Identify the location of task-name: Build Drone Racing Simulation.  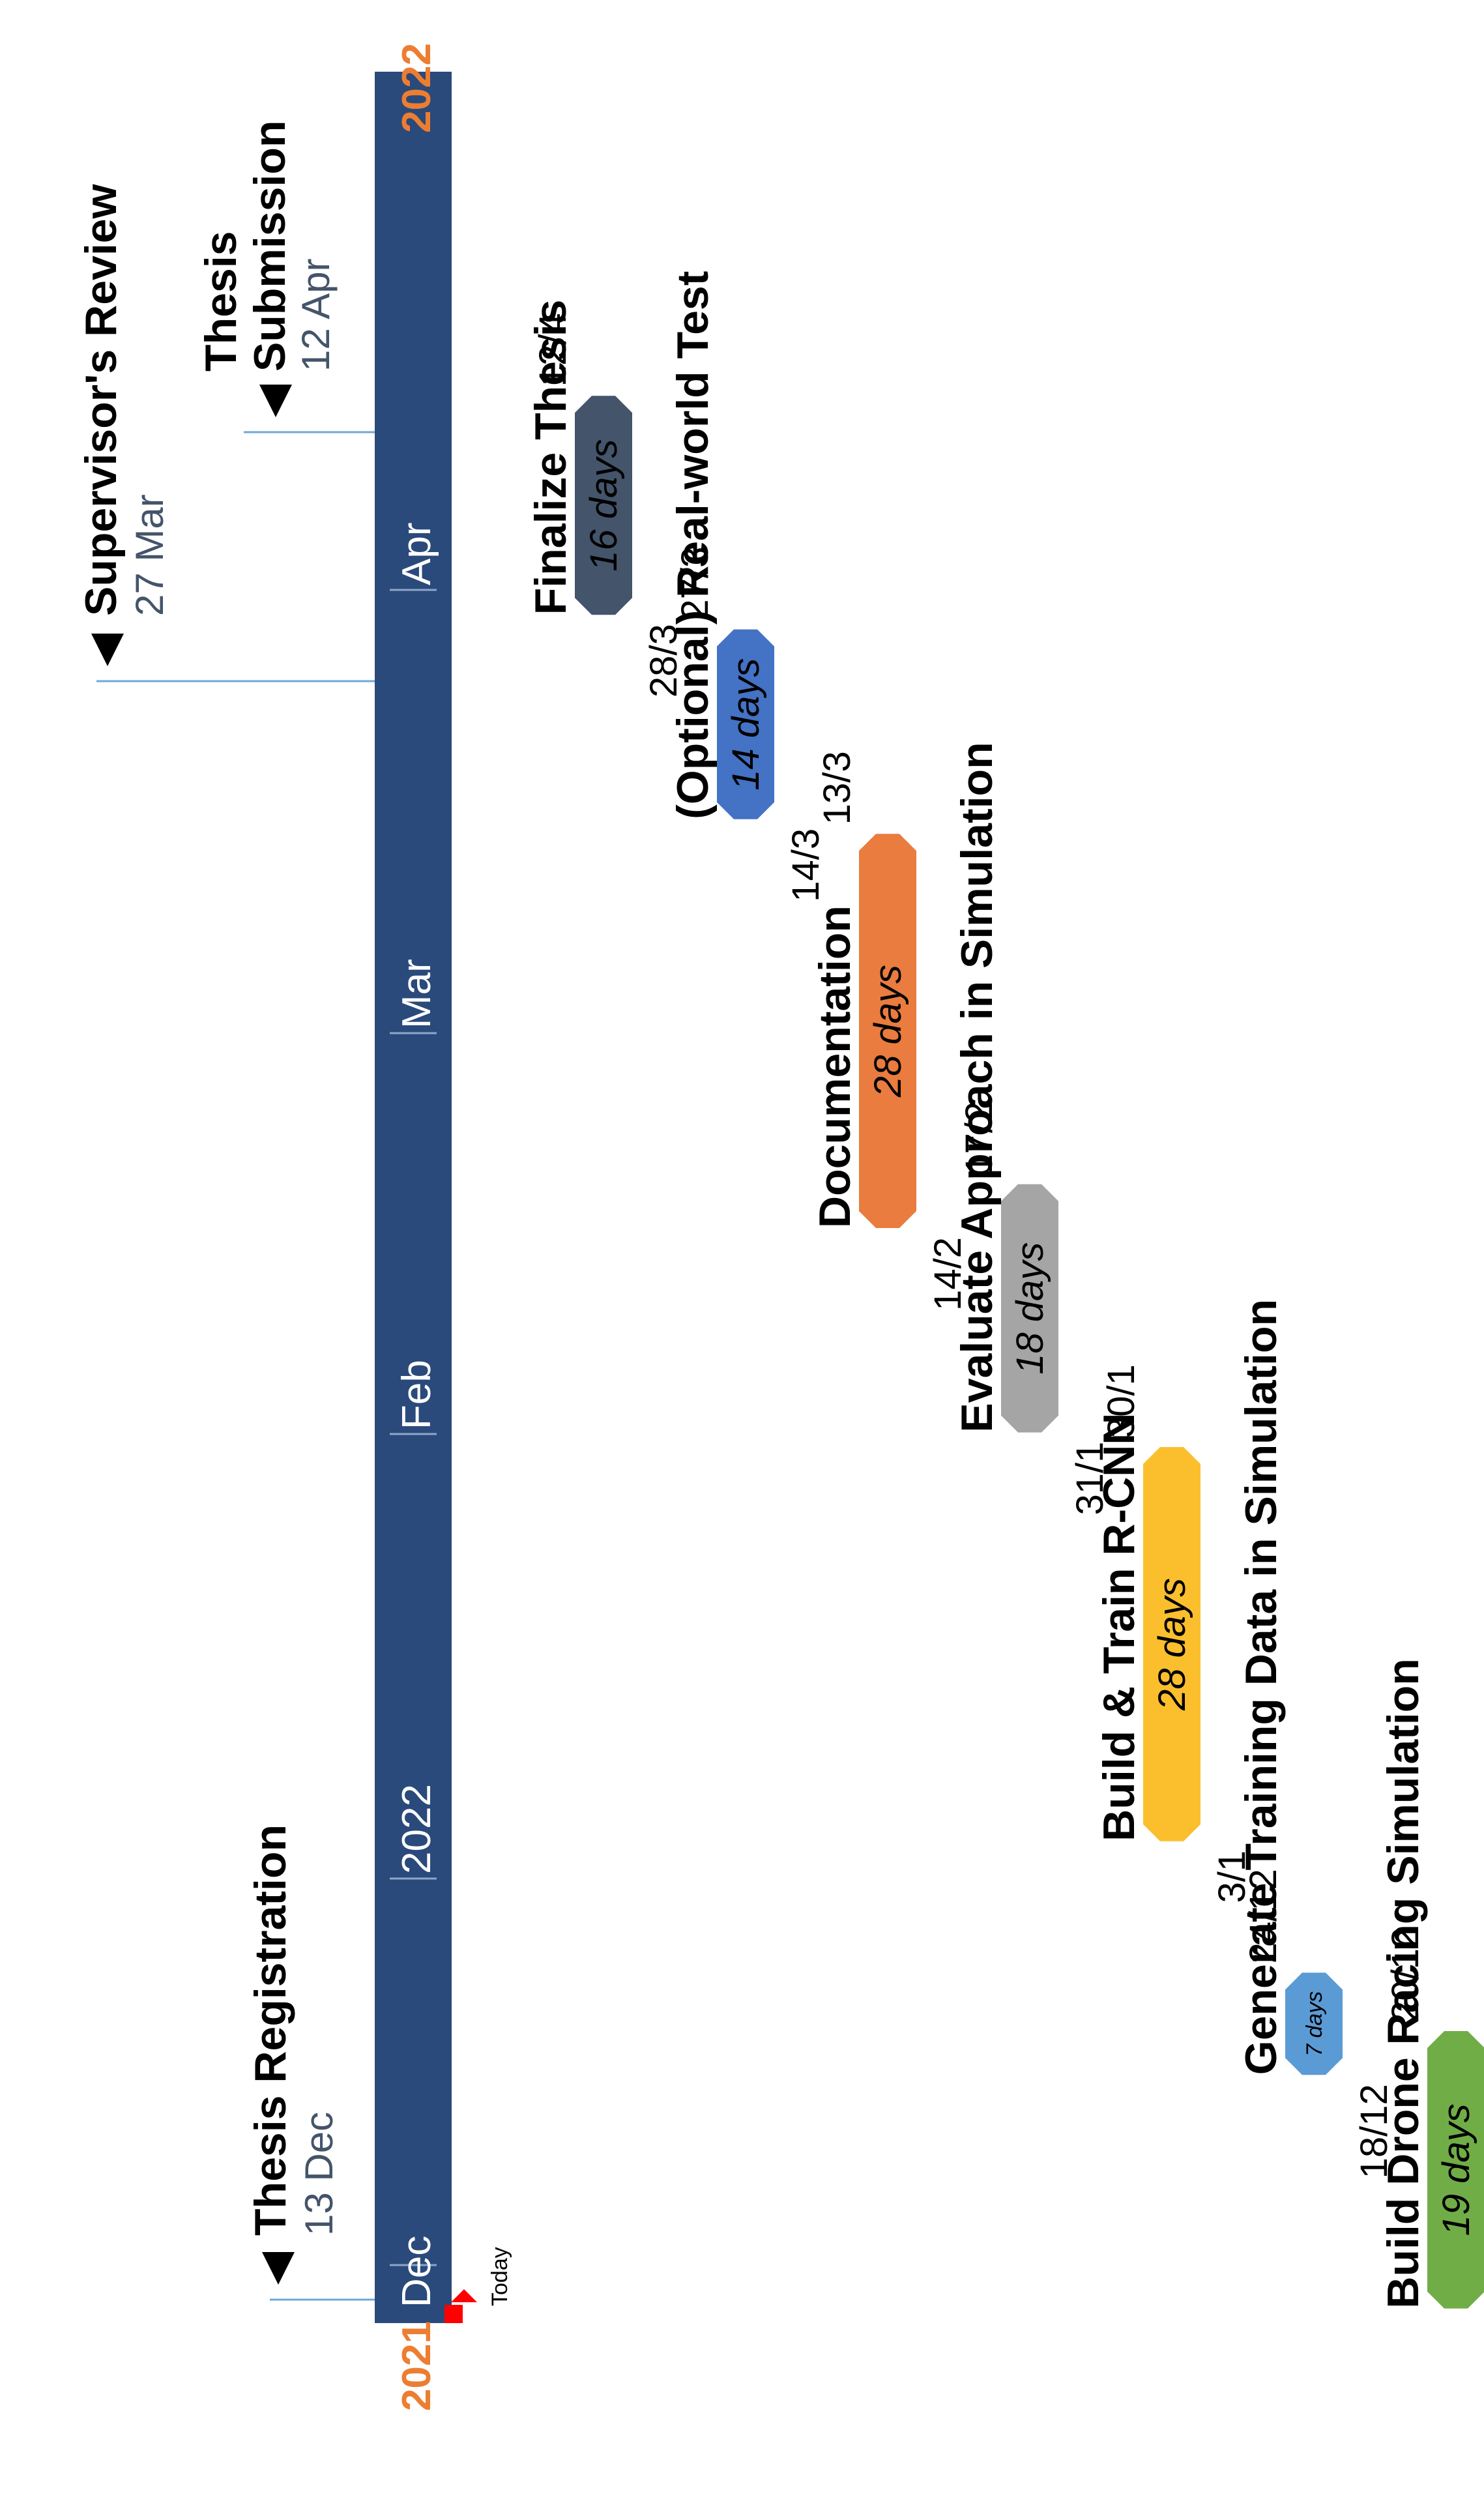
(1403, 1983).